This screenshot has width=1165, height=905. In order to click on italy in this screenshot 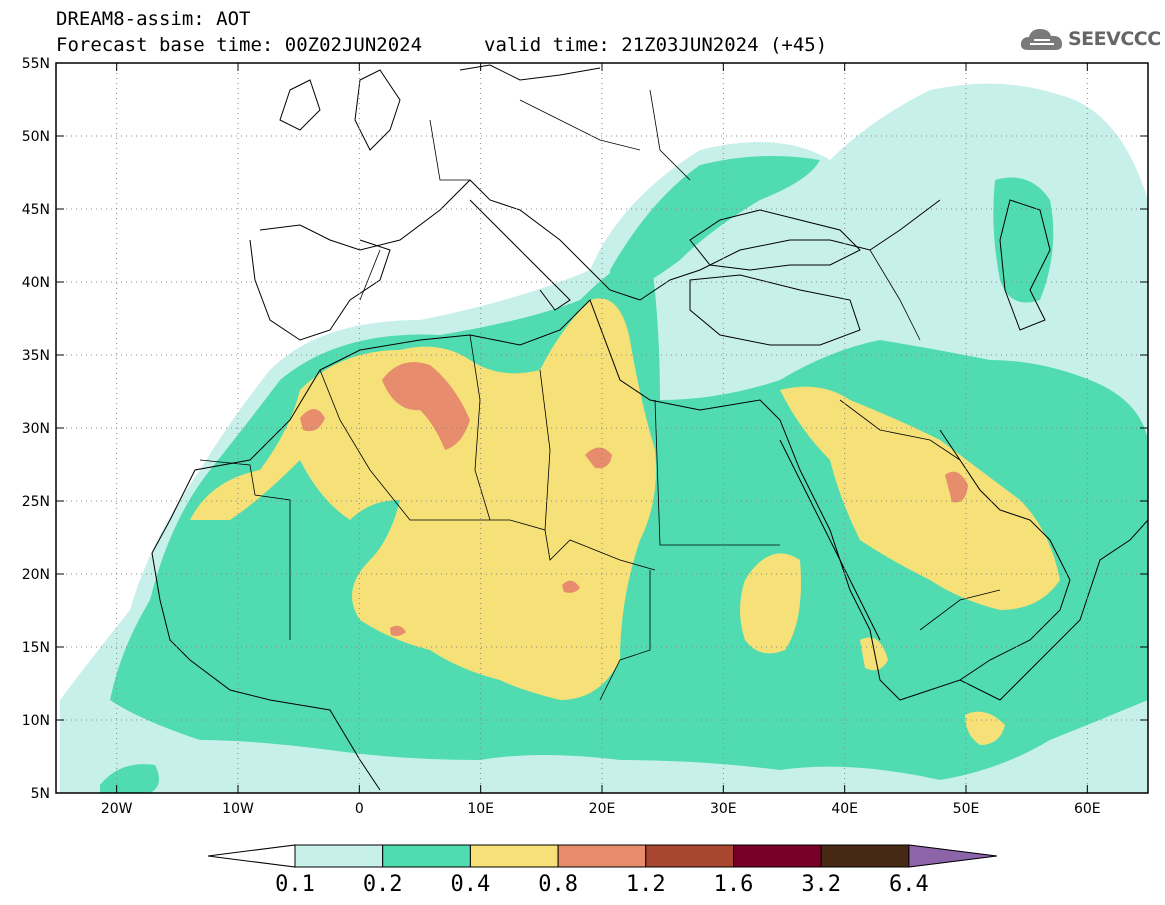, I will do `click(520, 255)`.